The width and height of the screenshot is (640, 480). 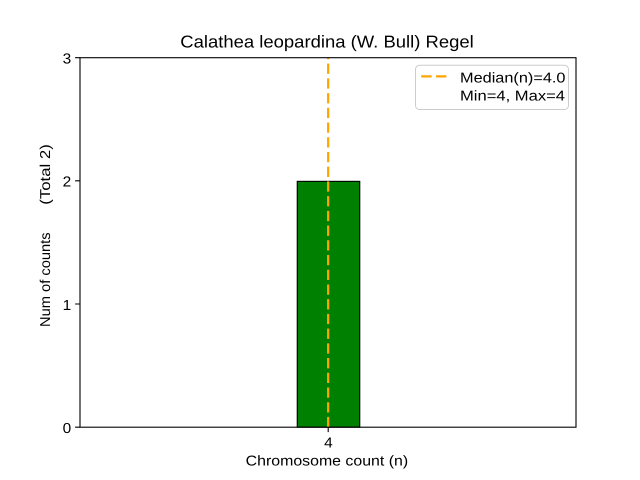 What do you see at coordinates (67, 183) in the screenshot?
I see `svg-text: 2` at bounding box center [67, 183].